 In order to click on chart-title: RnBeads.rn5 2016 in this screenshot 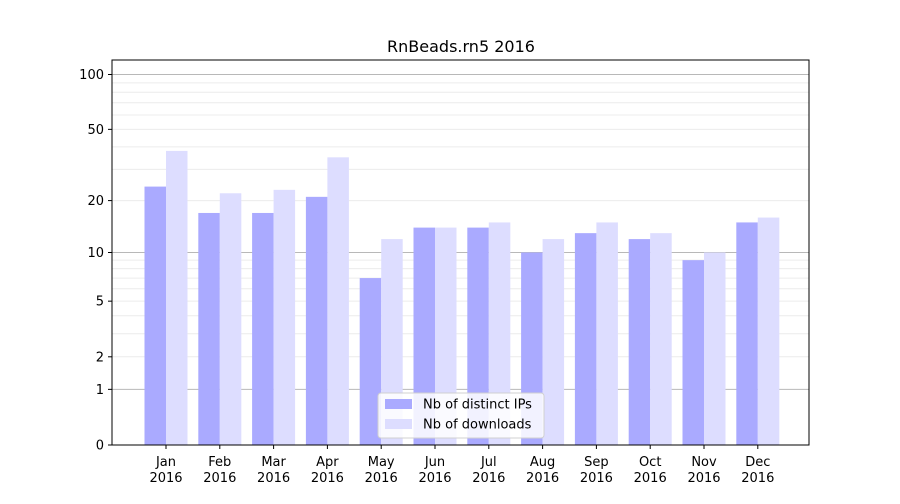, I will do `click(461, 46)`.